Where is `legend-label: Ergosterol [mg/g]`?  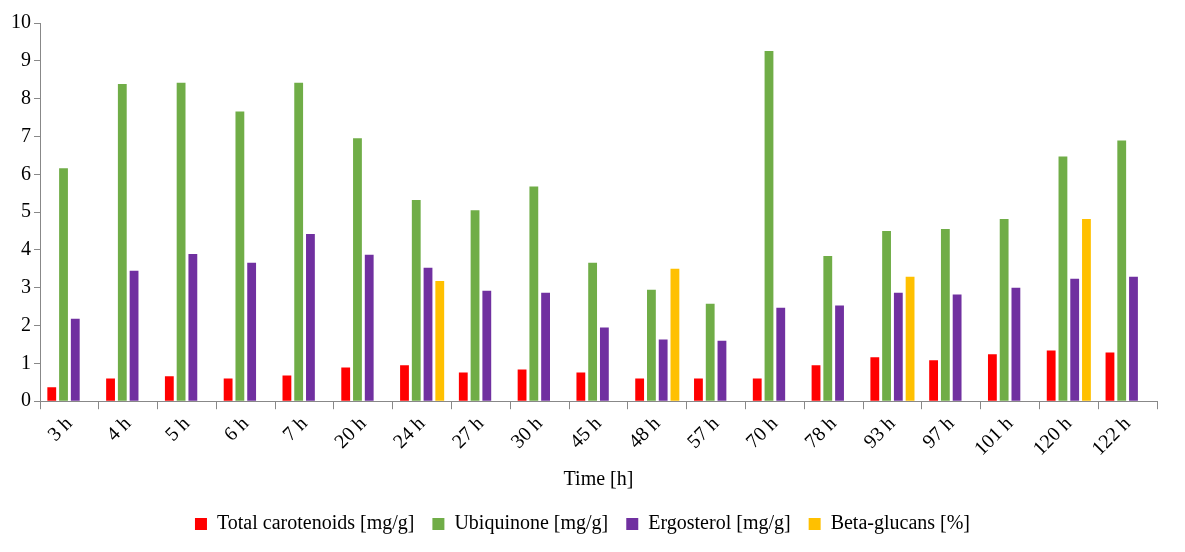 legend-label: Ergosterol [mg/g] is located at coordinates (719, 523).